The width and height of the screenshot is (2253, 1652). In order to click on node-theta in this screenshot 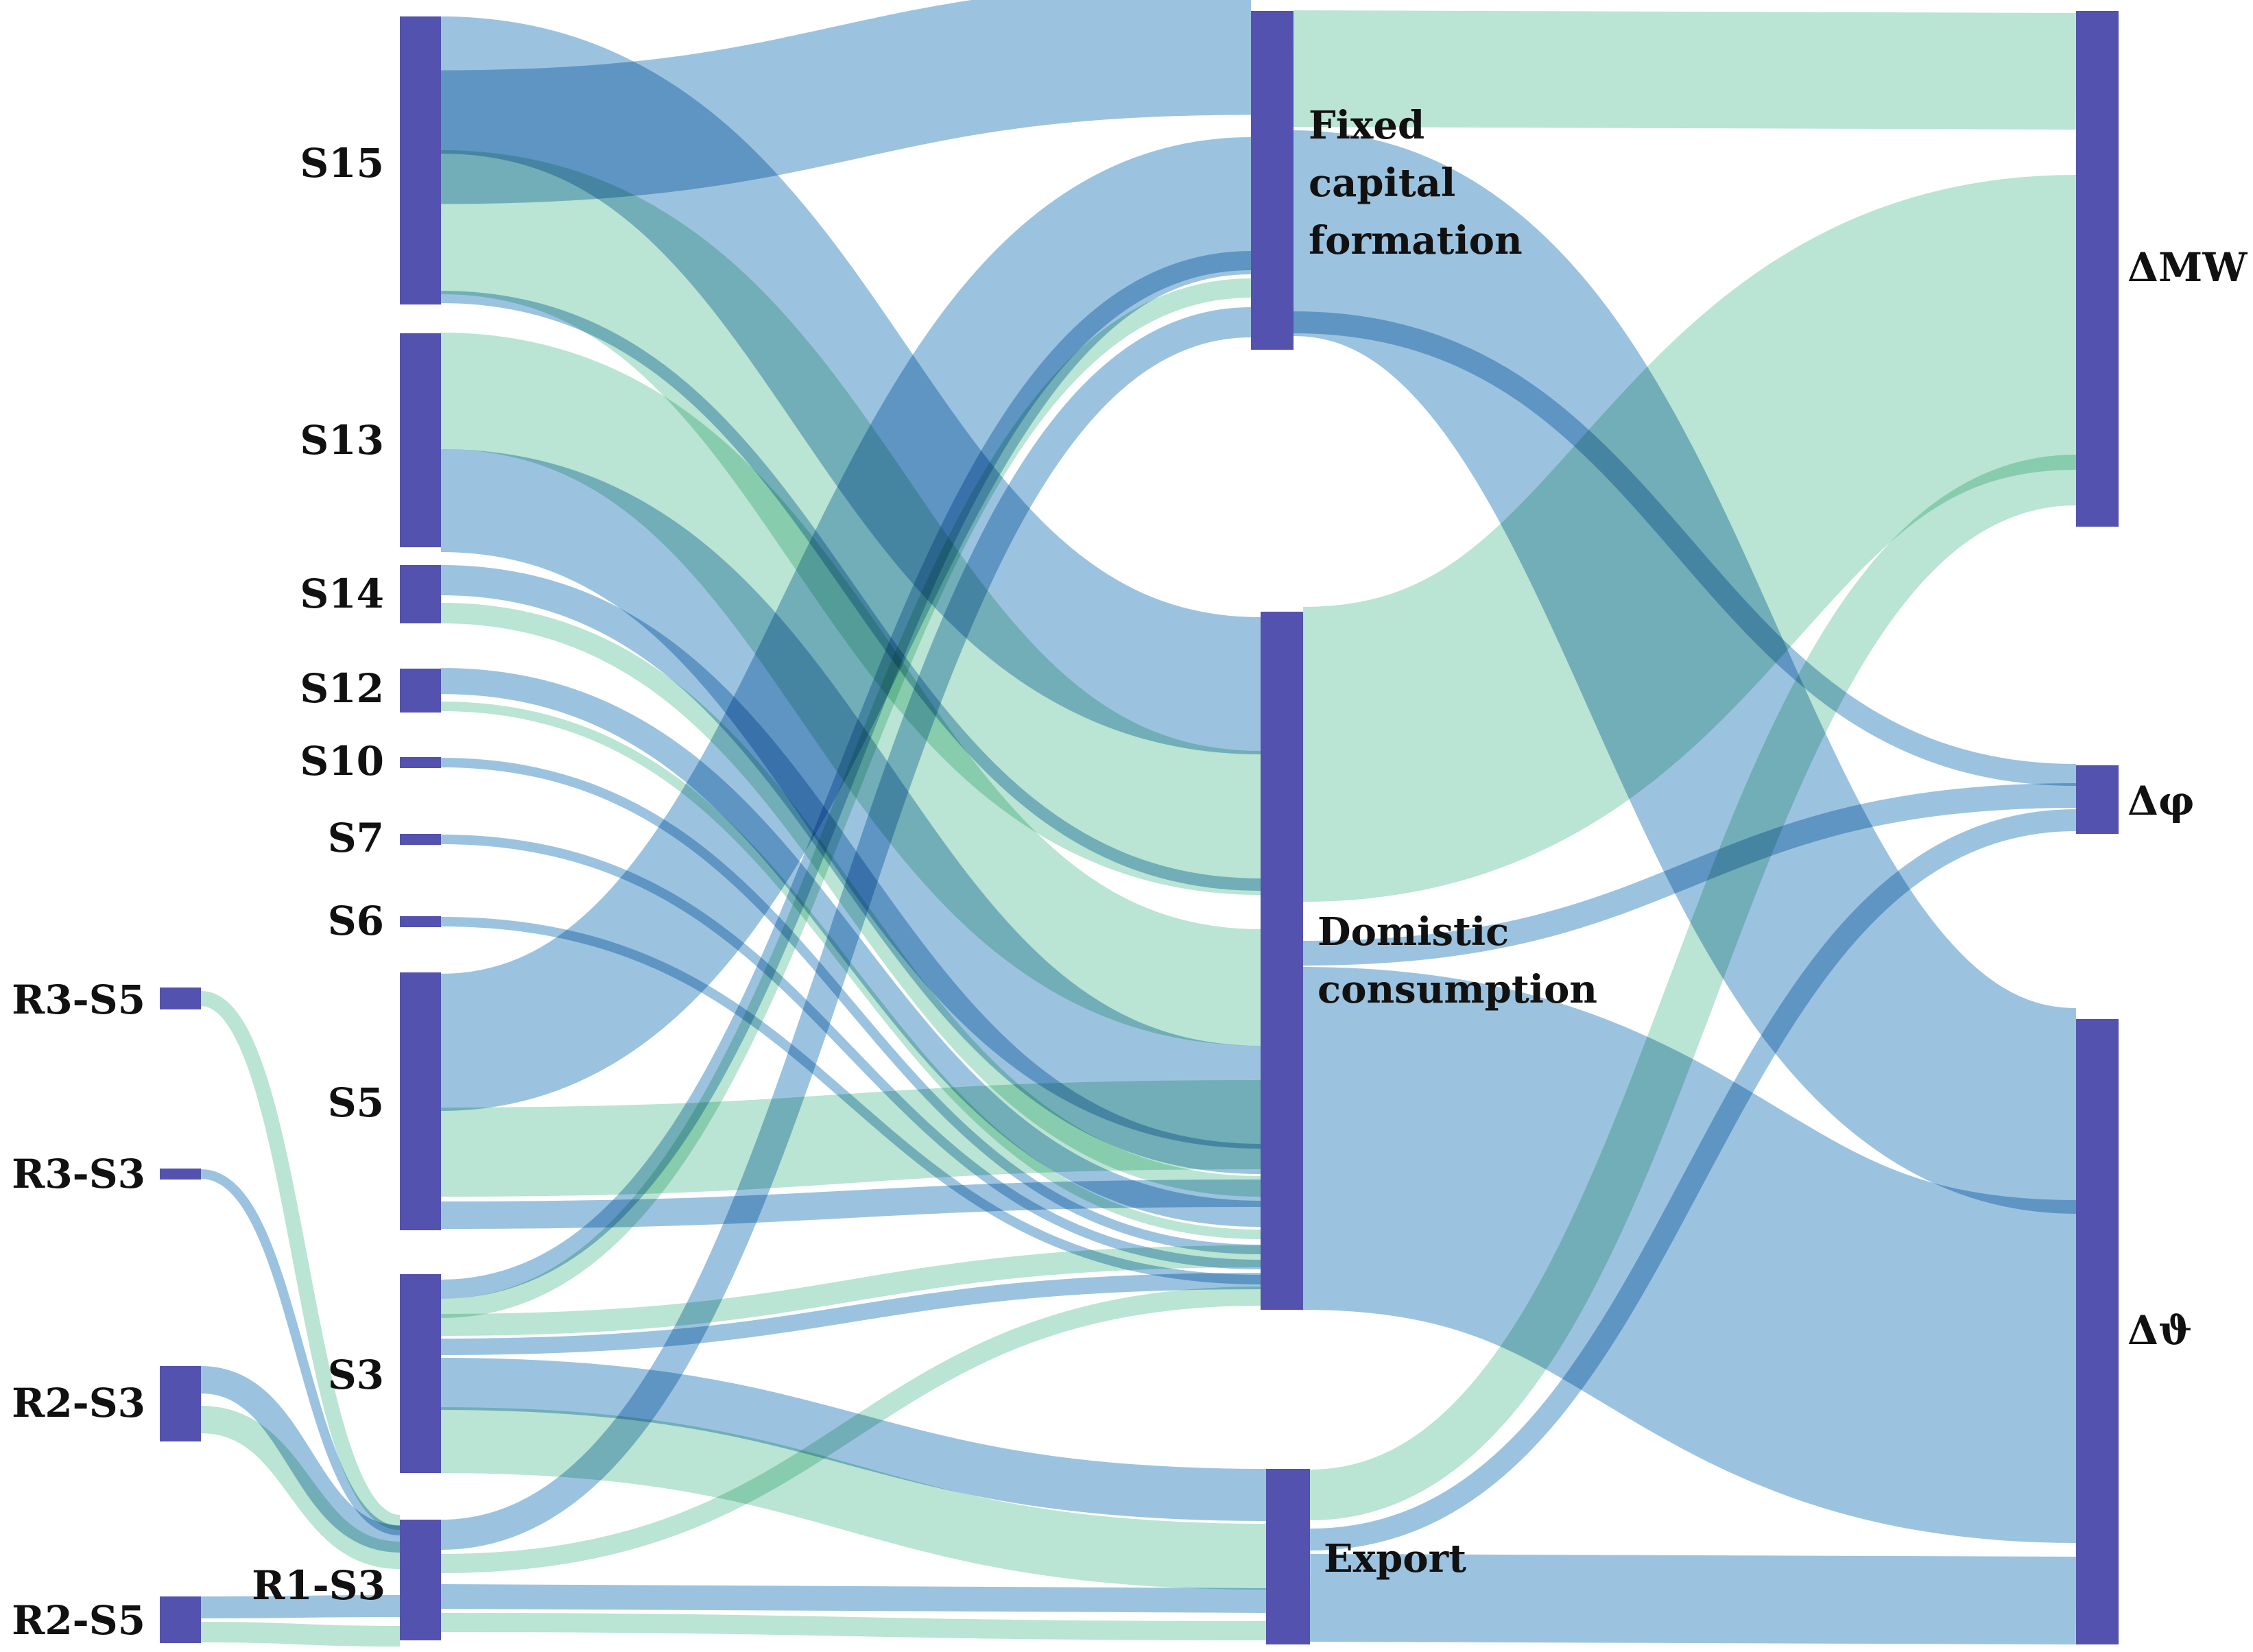, I will do `click(2097, 1331)`.